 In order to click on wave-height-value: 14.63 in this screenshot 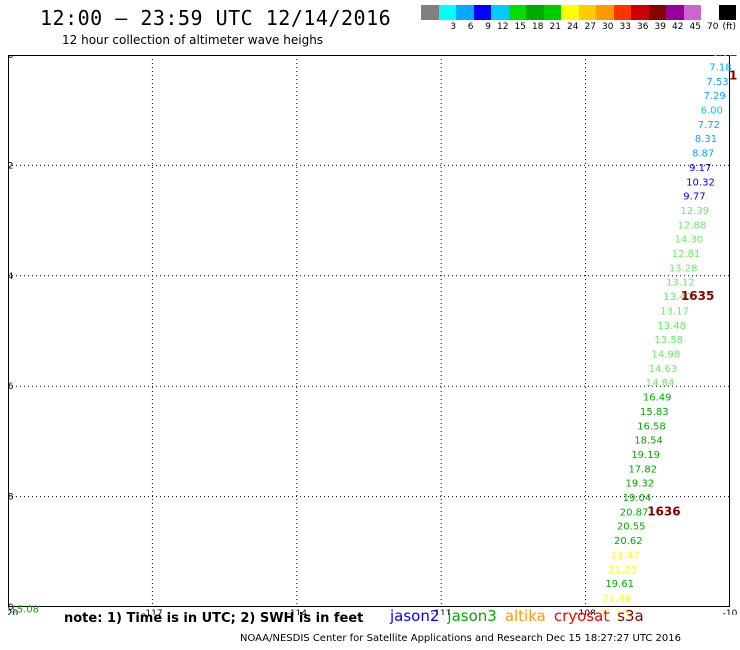, I will do `click(663, 369)`.